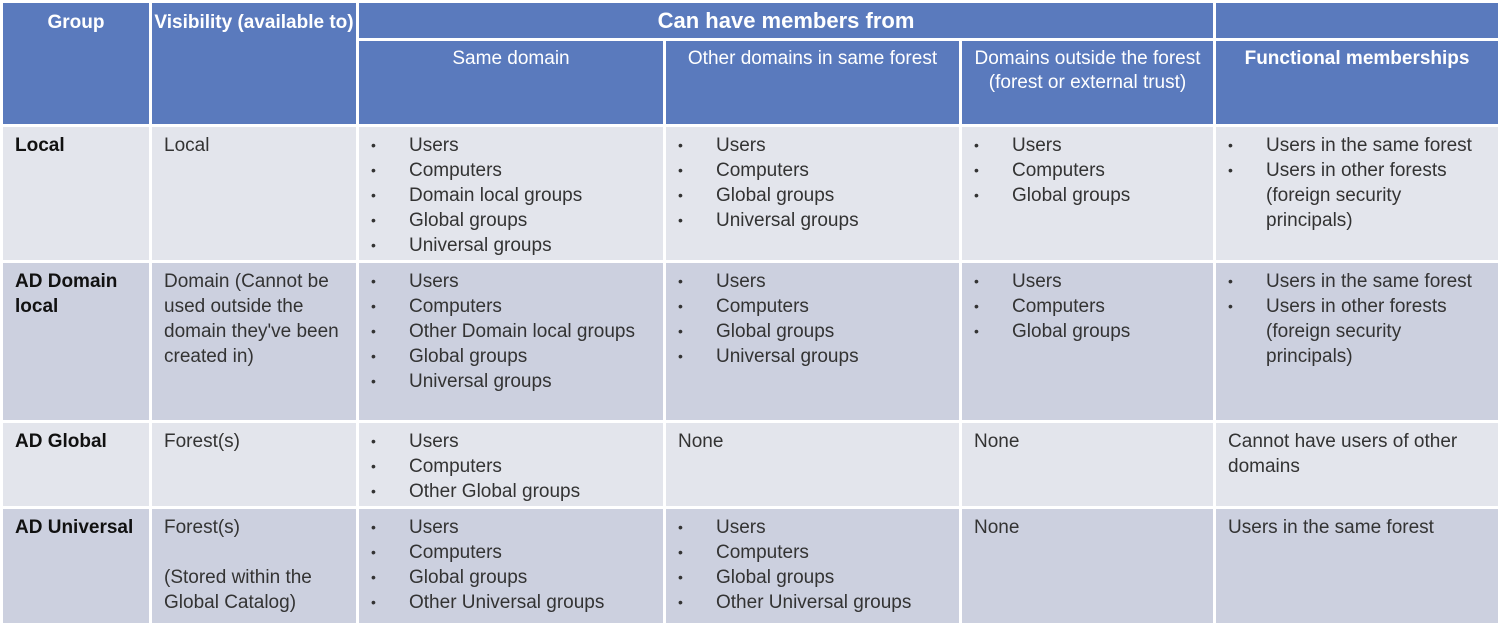 This screenshot has height=630, width=1498. Describe the element at coordinates (786, 20) in the screenshot. I see `header-can-have-members: Can have members from` at that location.